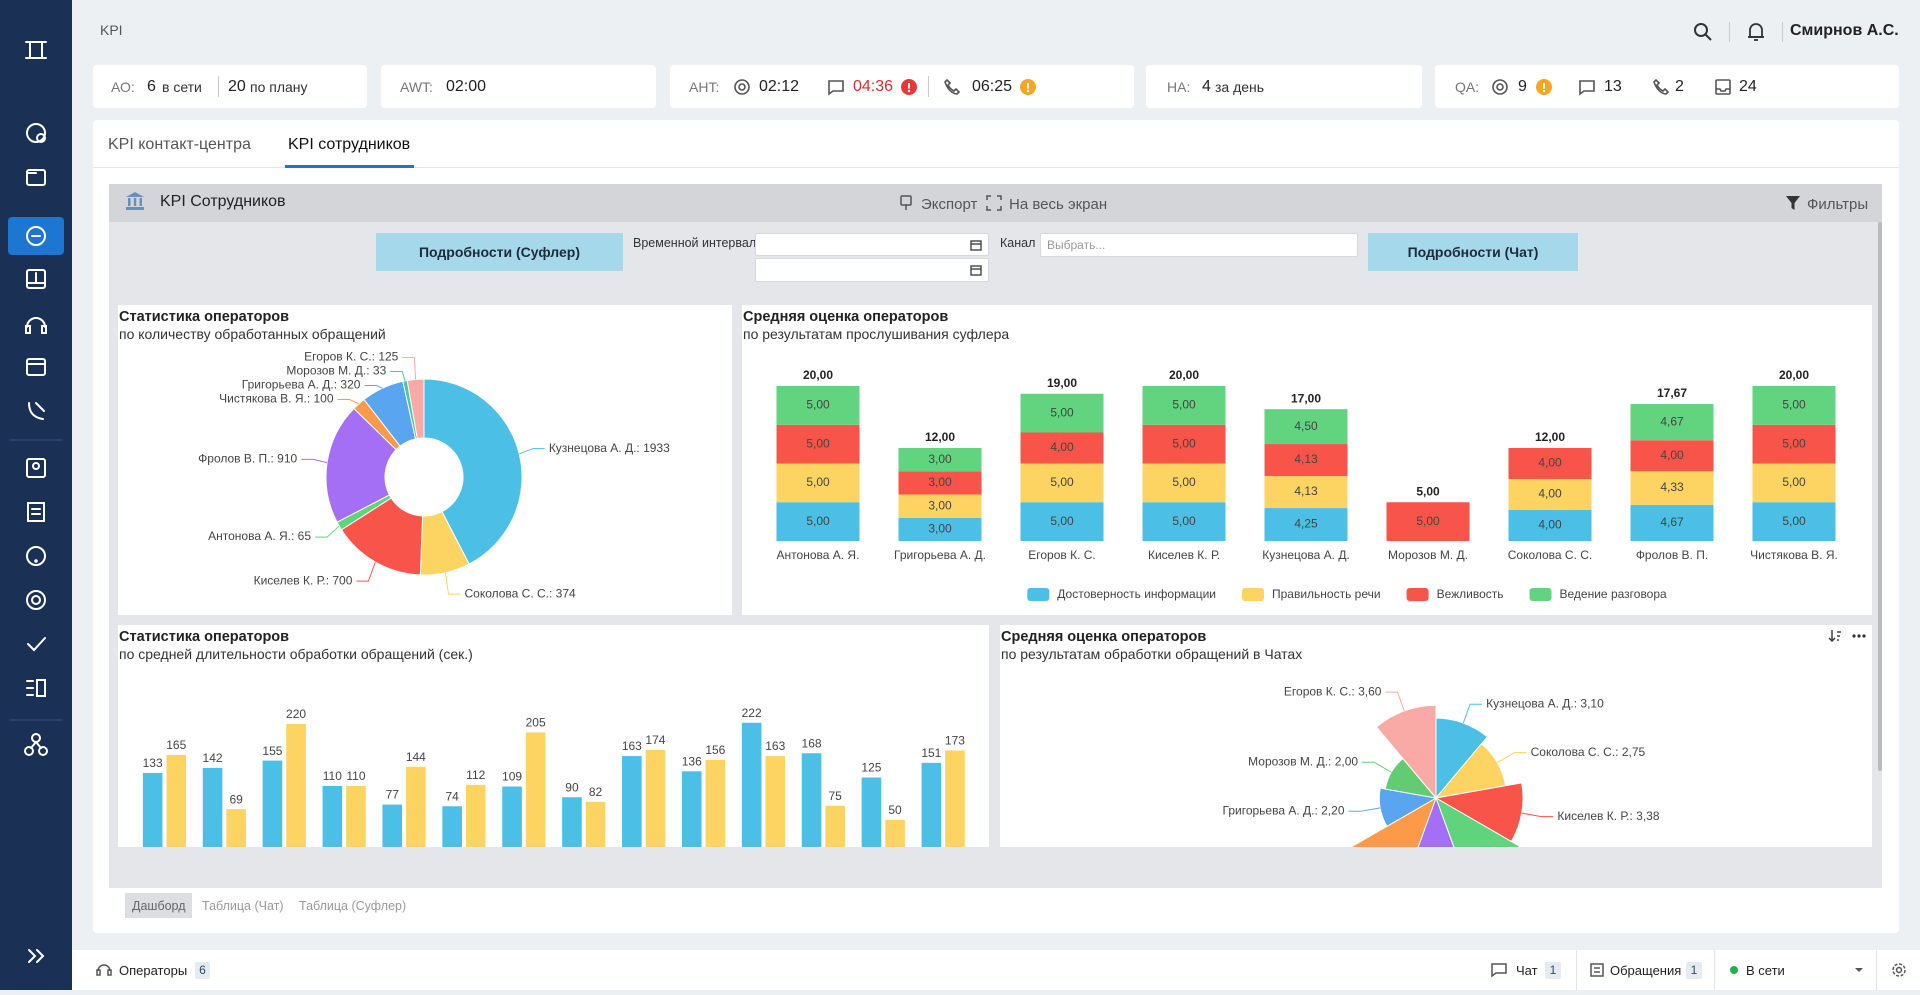  What do you see at coordinates (742, 86) in the screenshot?
I see `email-icon` at bounding box center [742, 86].